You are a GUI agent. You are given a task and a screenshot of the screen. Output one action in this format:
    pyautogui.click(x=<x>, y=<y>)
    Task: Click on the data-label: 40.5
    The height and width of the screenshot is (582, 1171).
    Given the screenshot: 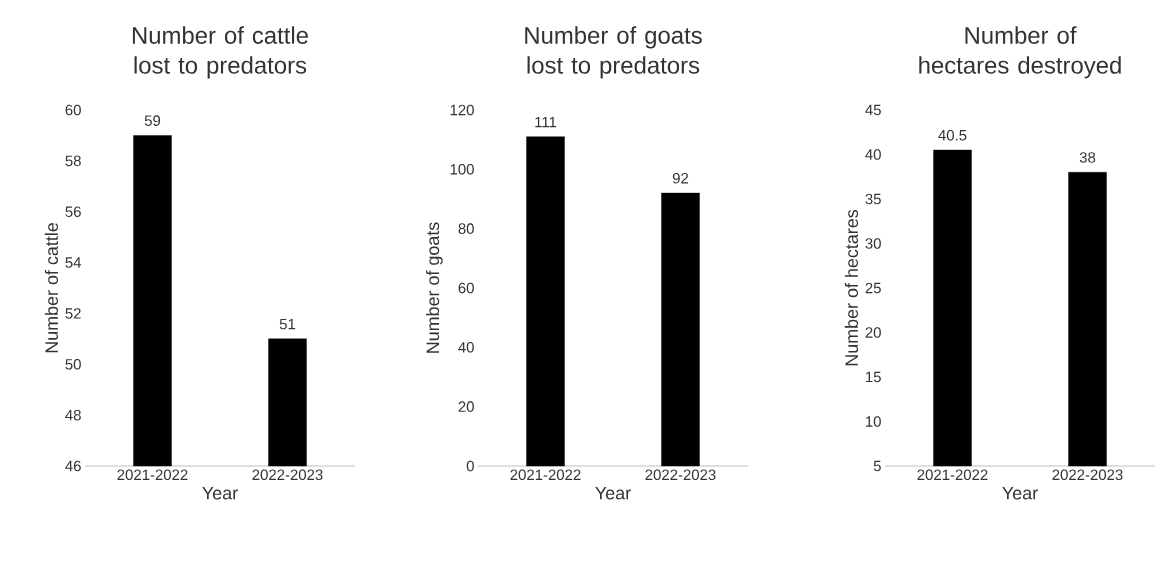 What is the action you would take?
    pyautogui.click(x=952, y=135)
    